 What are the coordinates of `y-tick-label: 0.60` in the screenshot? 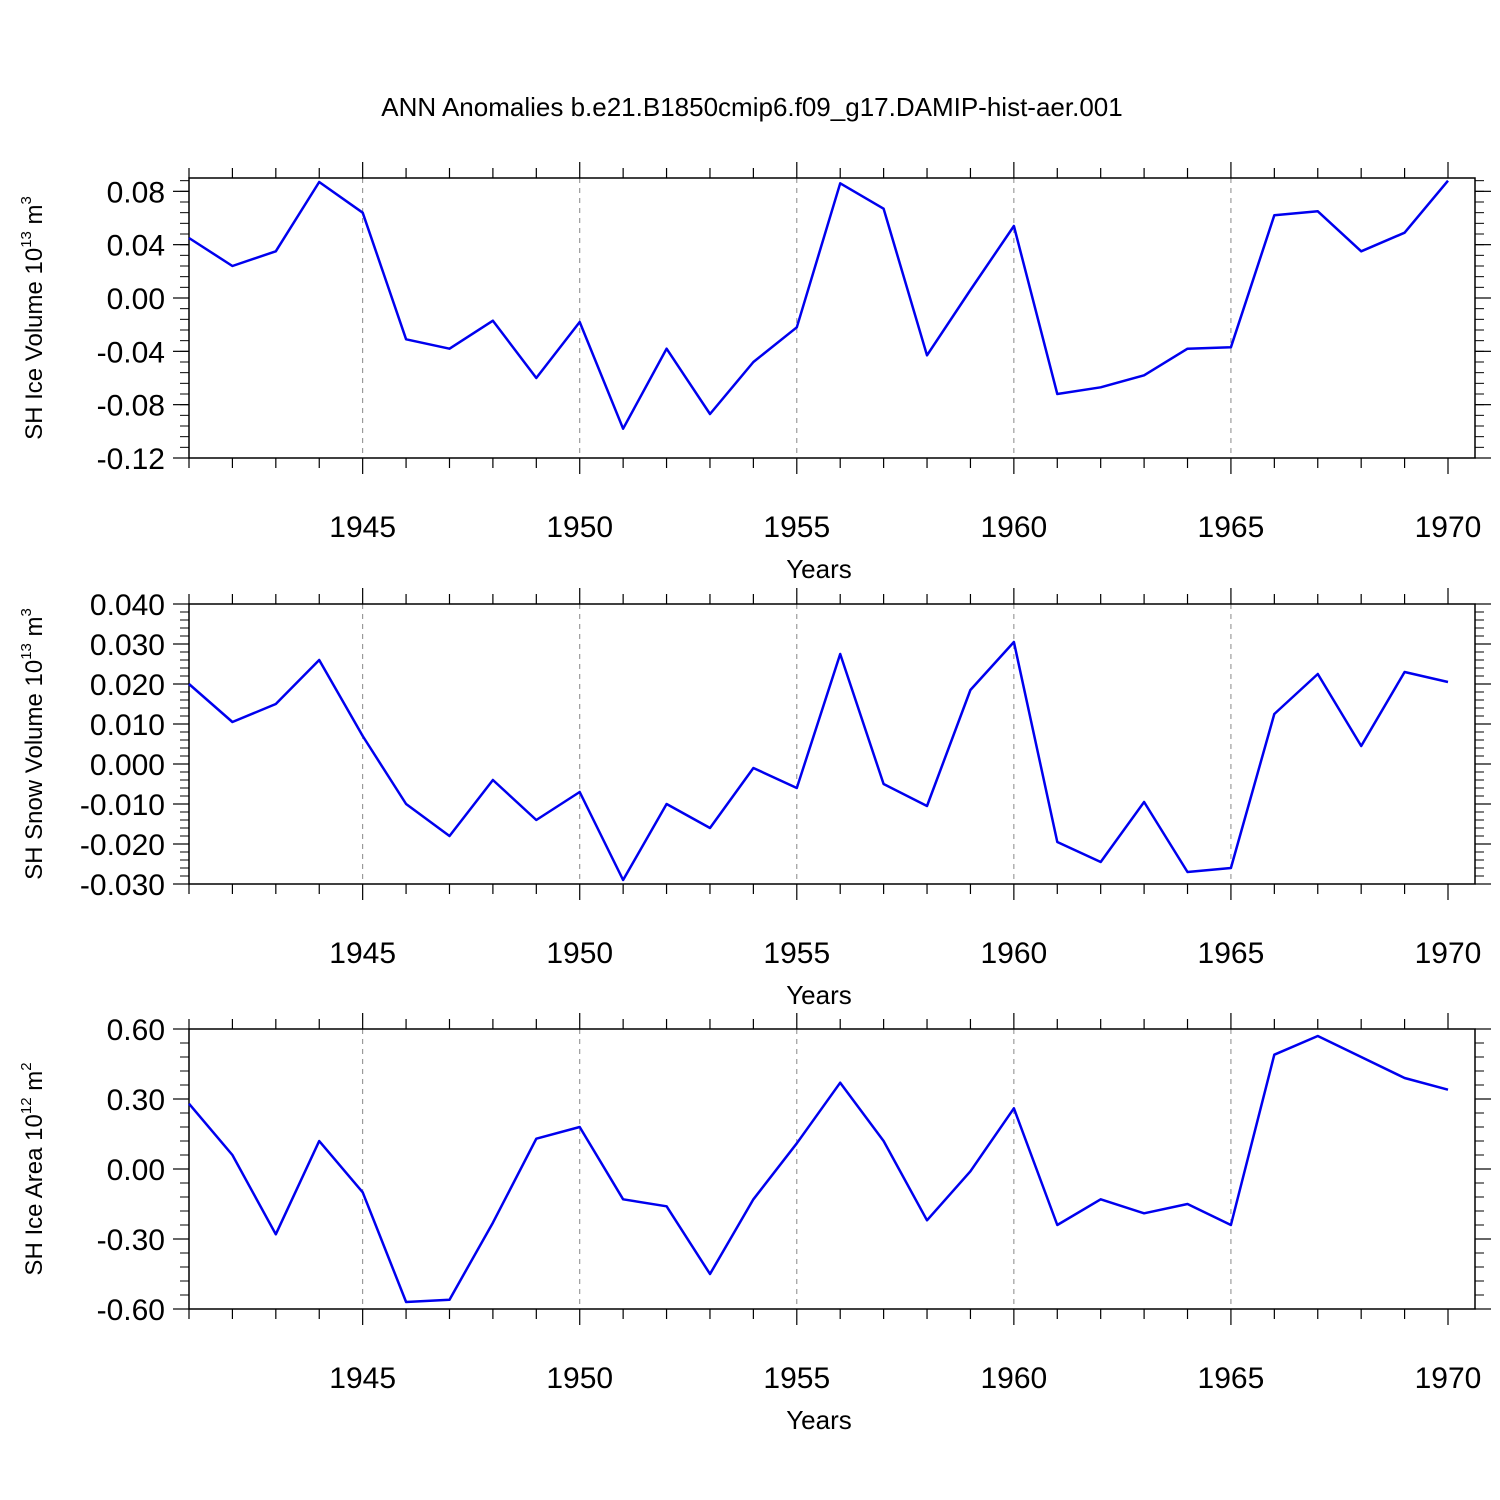 It's located at (136, 1030).